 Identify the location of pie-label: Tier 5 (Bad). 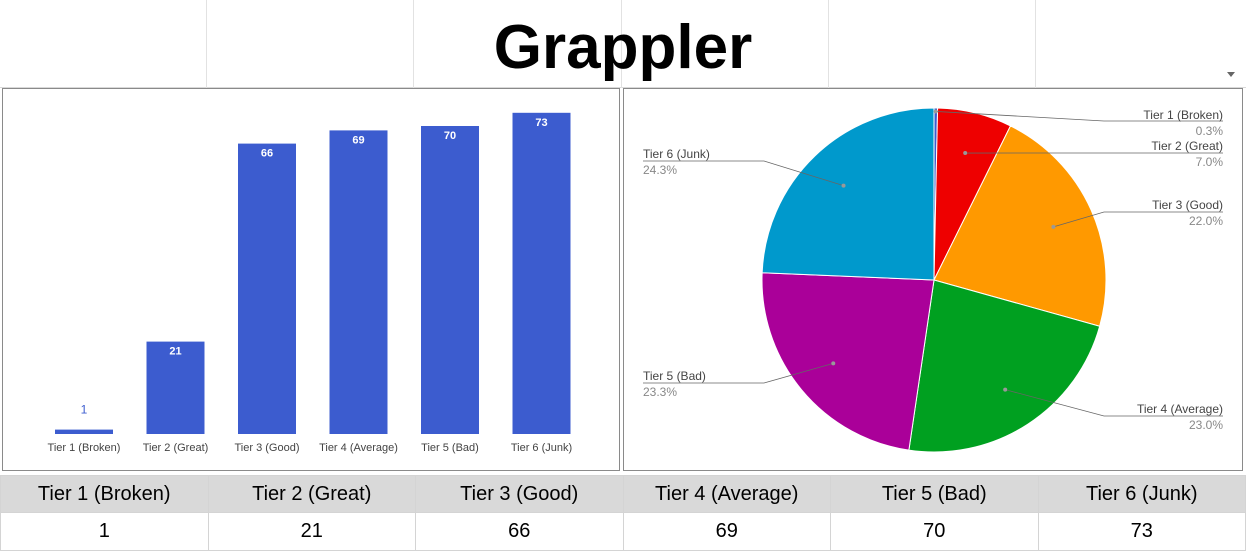
(674, 376).